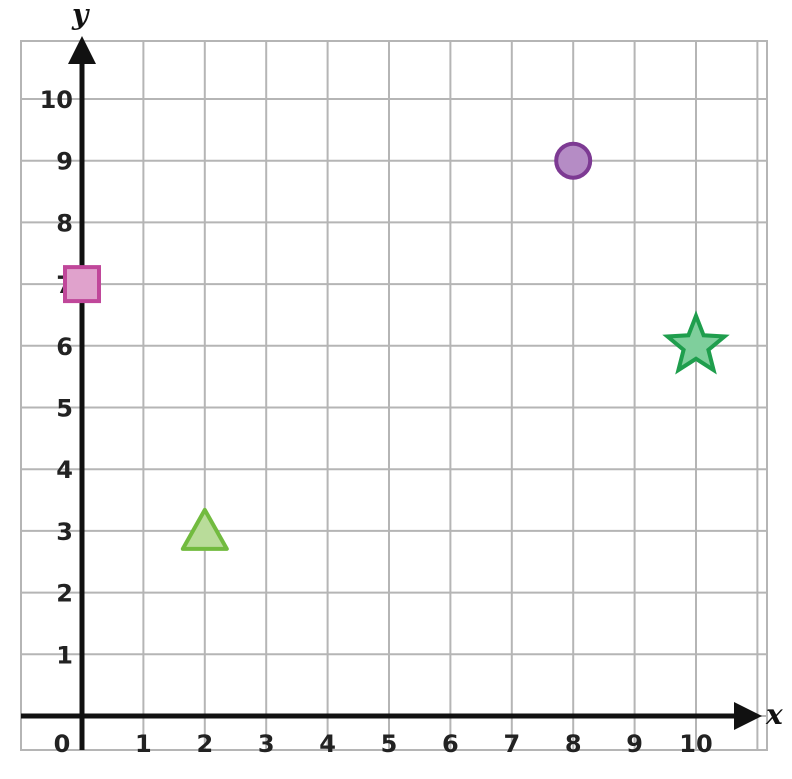 Image resolution: width=792 pixels, height=779 pixels. Describe the element at coordinates (327, 744) in the screenshot. I see `x-tick-label: 4` at that location.